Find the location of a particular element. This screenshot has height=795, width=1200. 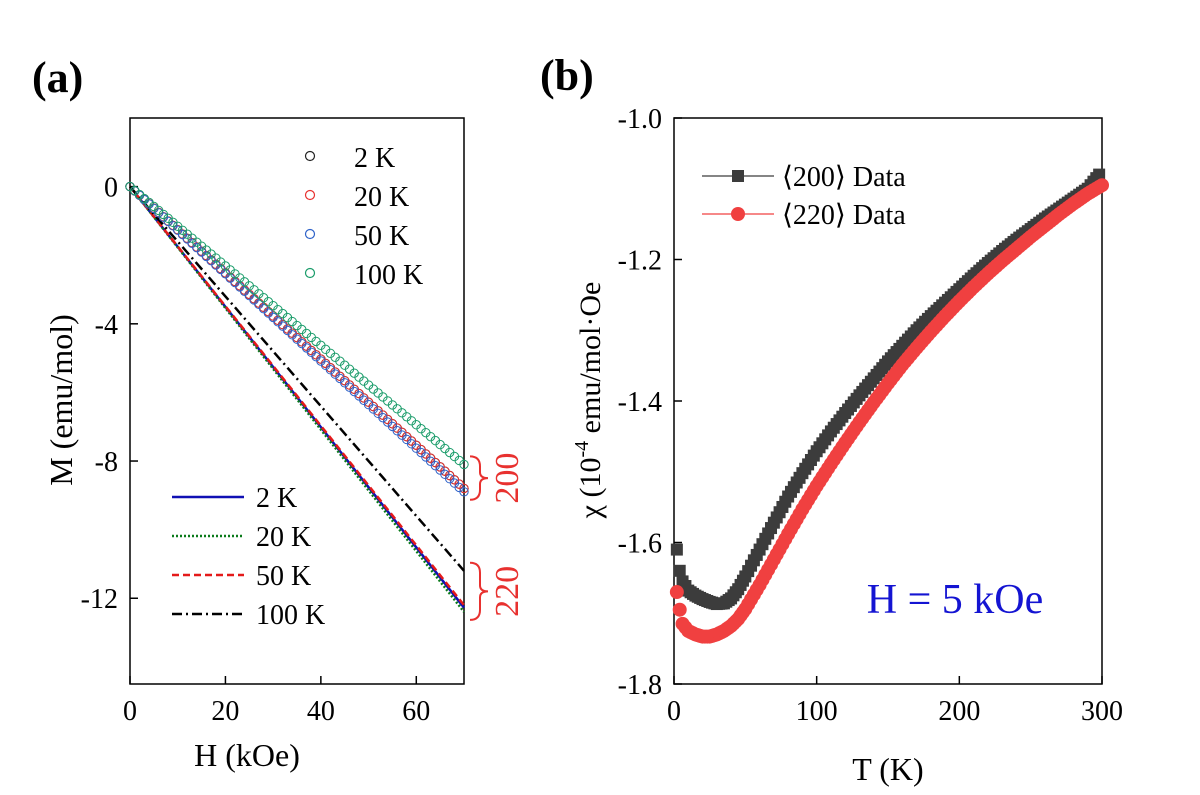

panel-b-y-tick-label: -1.2 is located at coordinates (640, 261).